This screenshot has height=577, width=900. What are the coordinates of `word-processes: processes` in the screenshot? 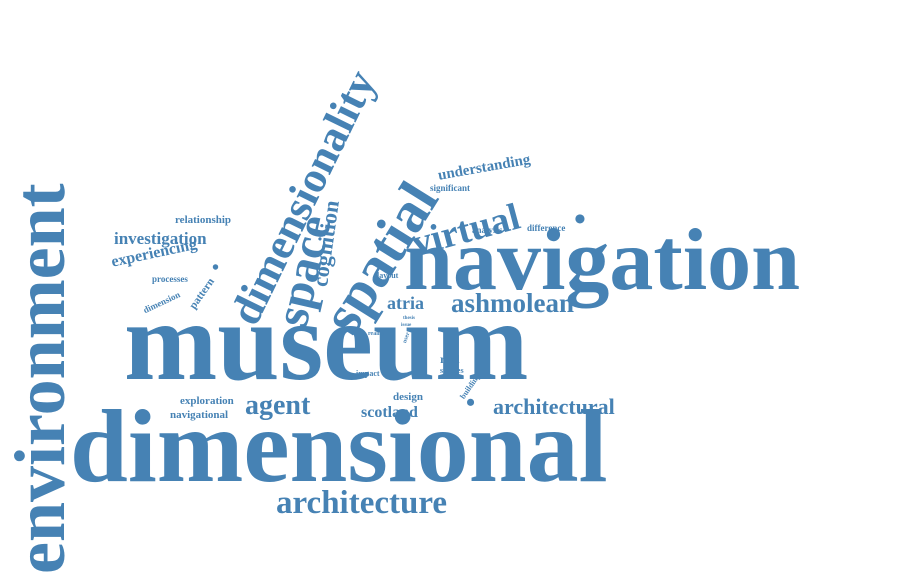 It's located at (170, 279).